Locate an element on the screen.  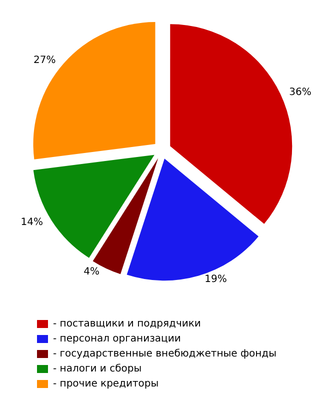
data-label: 36% is located at coordinates (300, 92).